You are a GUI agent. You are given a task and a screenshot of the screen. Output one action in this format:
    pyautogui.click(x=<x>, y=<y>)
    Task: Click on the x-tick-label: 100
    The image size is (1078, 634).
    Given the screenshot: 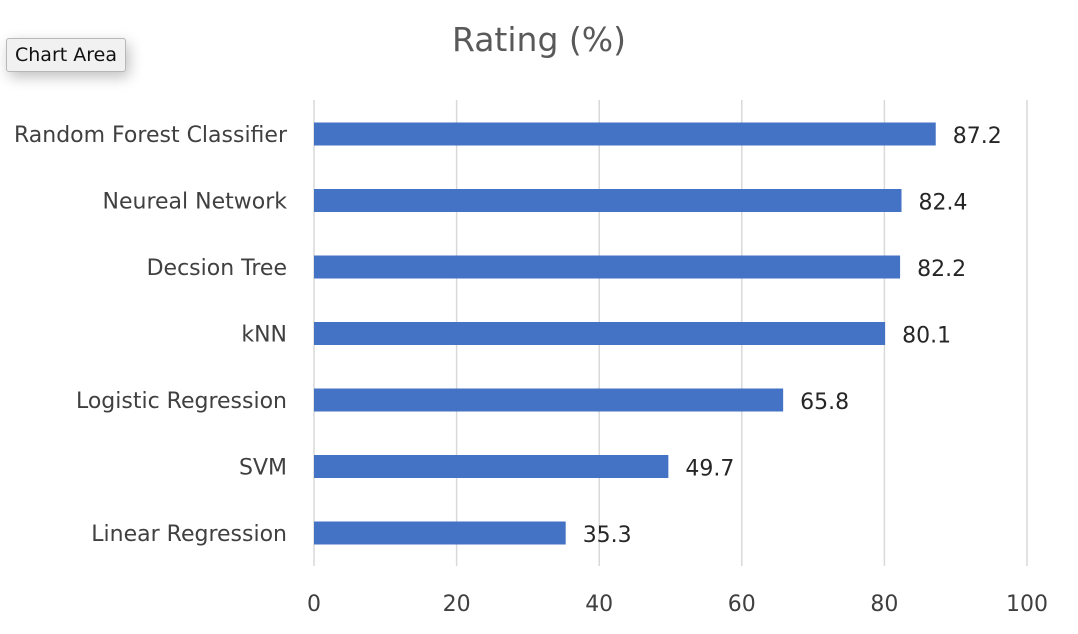 What is the action you would take?
    pyautogui.click(x=1027, y=604)
    